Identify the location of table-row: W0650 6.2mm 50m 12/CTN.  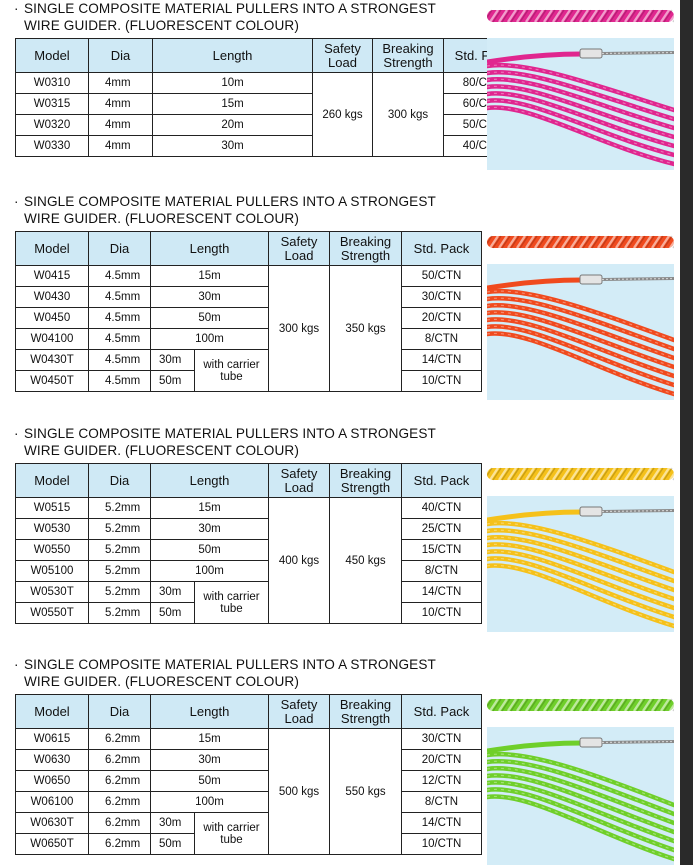
(248, 781).